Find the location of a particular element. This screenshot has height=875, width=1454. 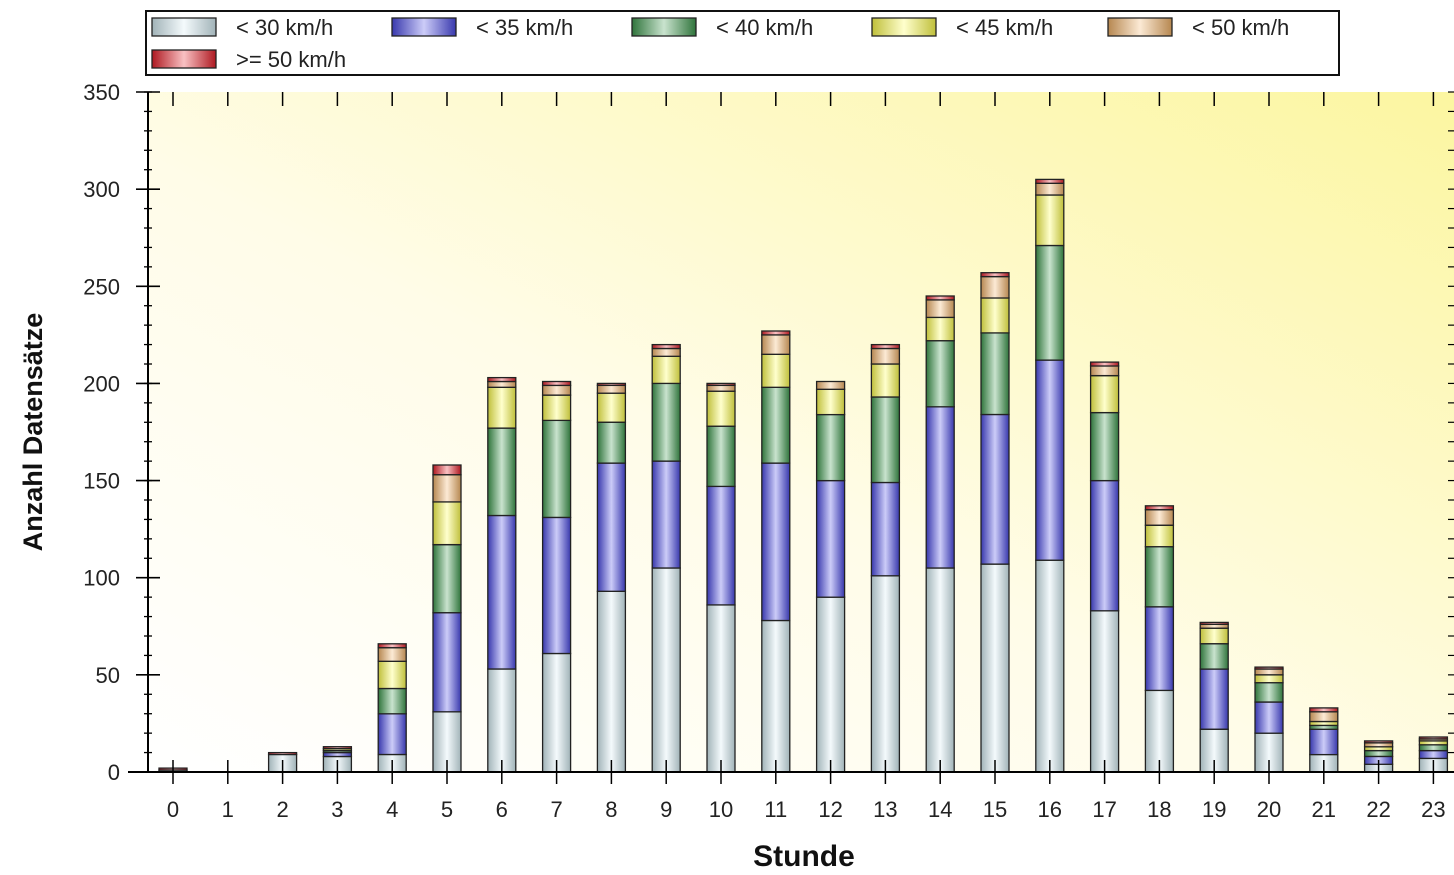

x-tick-label: 5 is located at coordinates (447, 809).